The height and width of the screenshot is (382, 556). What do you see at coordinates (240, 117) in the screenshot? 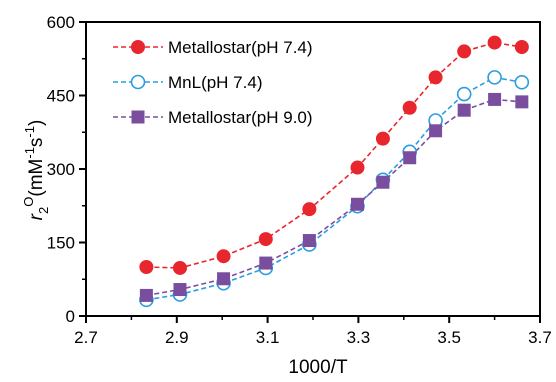
I see `legend-label-3: Metallostar(pH 9.0)` at bounding box center [240, 117].